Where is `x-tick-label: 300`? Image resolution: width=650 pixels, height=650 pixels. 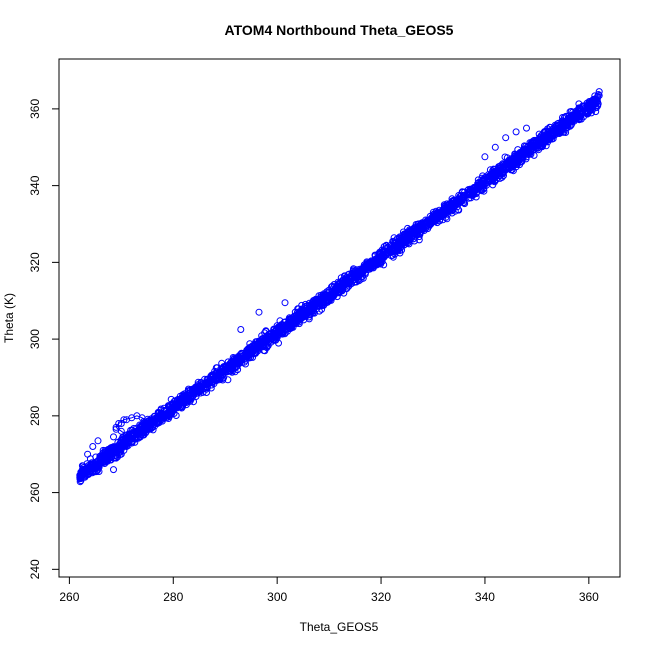
x-tick-label: 300 is located at coordinates (277, 597).